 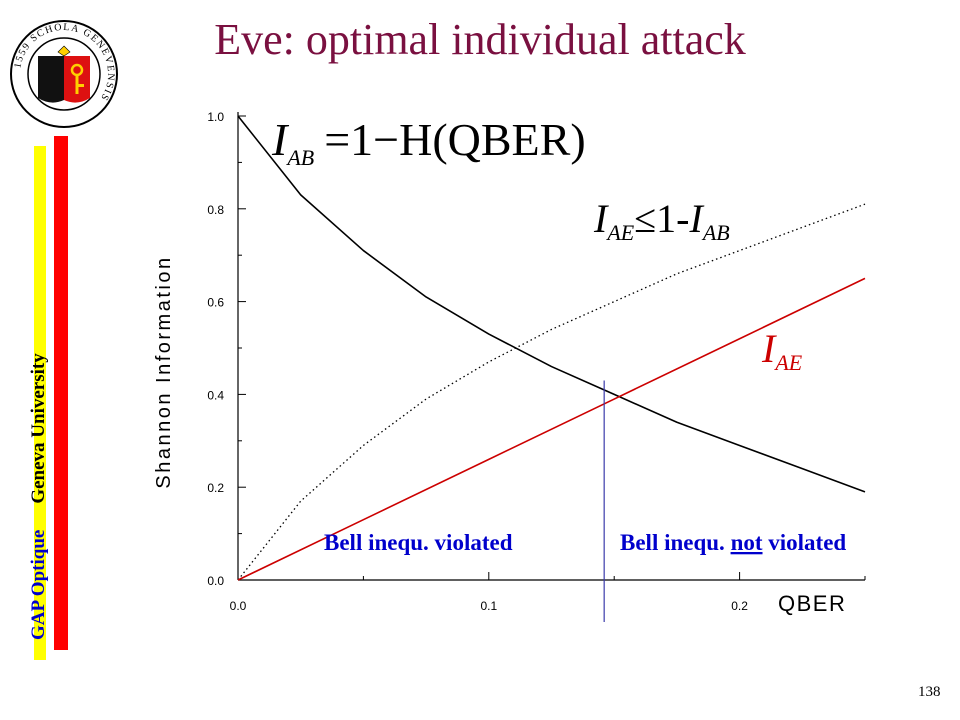 What do you see at coordinates (215, 488) in the screenshot?
I see `y-tick-label: 0.2` at bounding box center [215, 488].